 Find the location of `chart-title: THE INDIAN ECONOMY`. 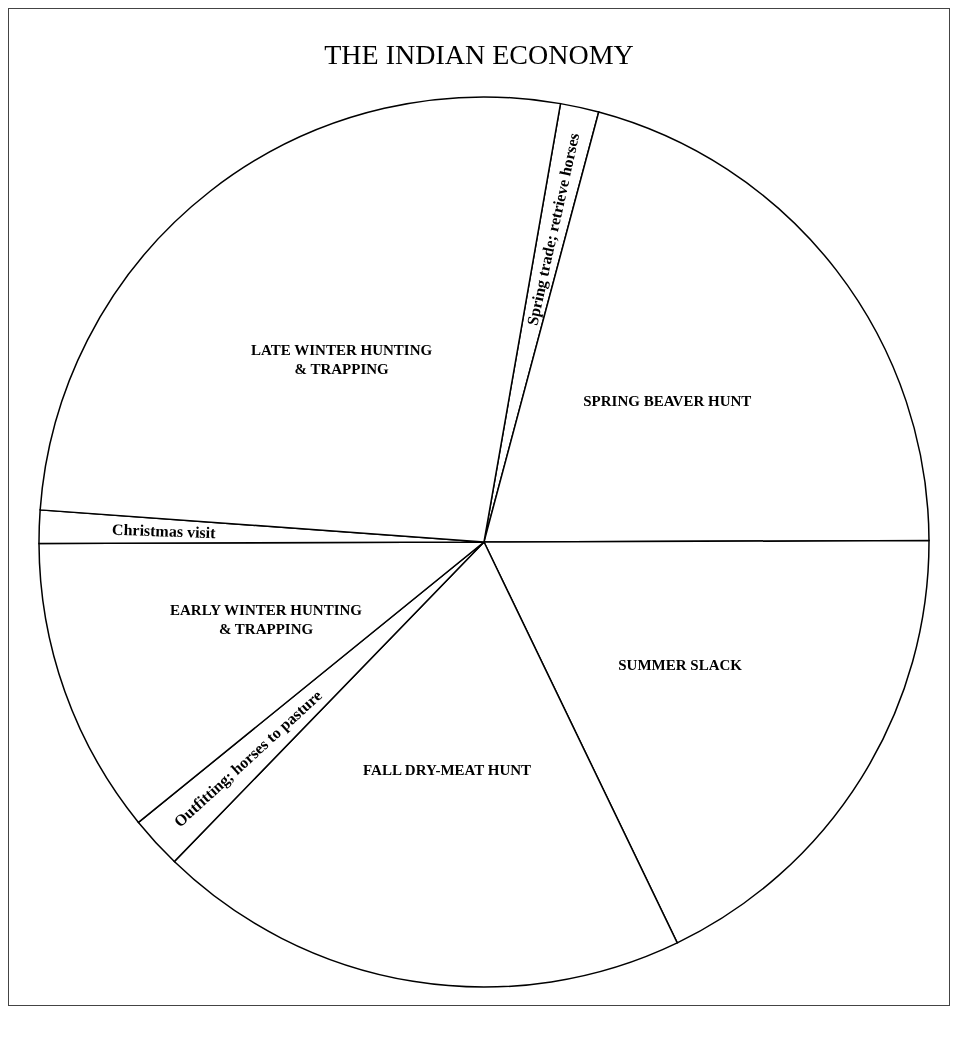

chart-title: THE INDIAN ECONOMY is located at coordinates (479, 55).